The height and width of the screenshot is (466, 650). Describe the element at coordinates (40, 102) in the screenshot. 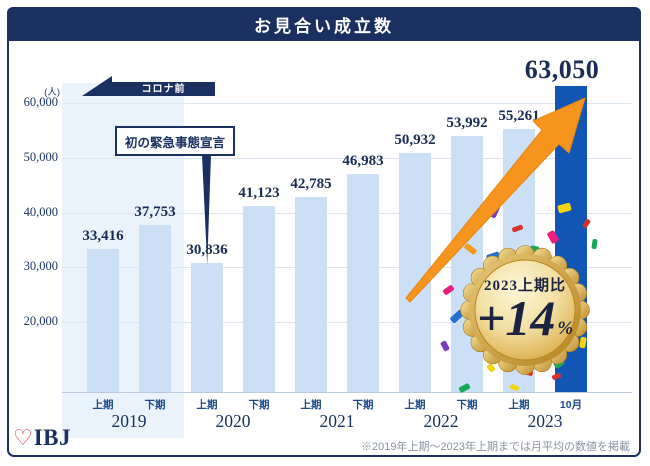

I see `y-axis-tick-label: 60,000` at that location.